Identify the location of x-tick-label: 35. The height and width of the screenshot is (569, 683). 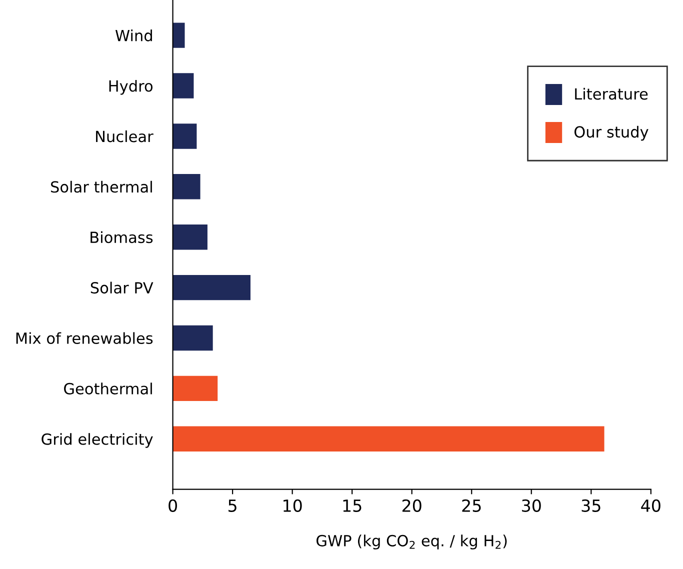
(591, 505).